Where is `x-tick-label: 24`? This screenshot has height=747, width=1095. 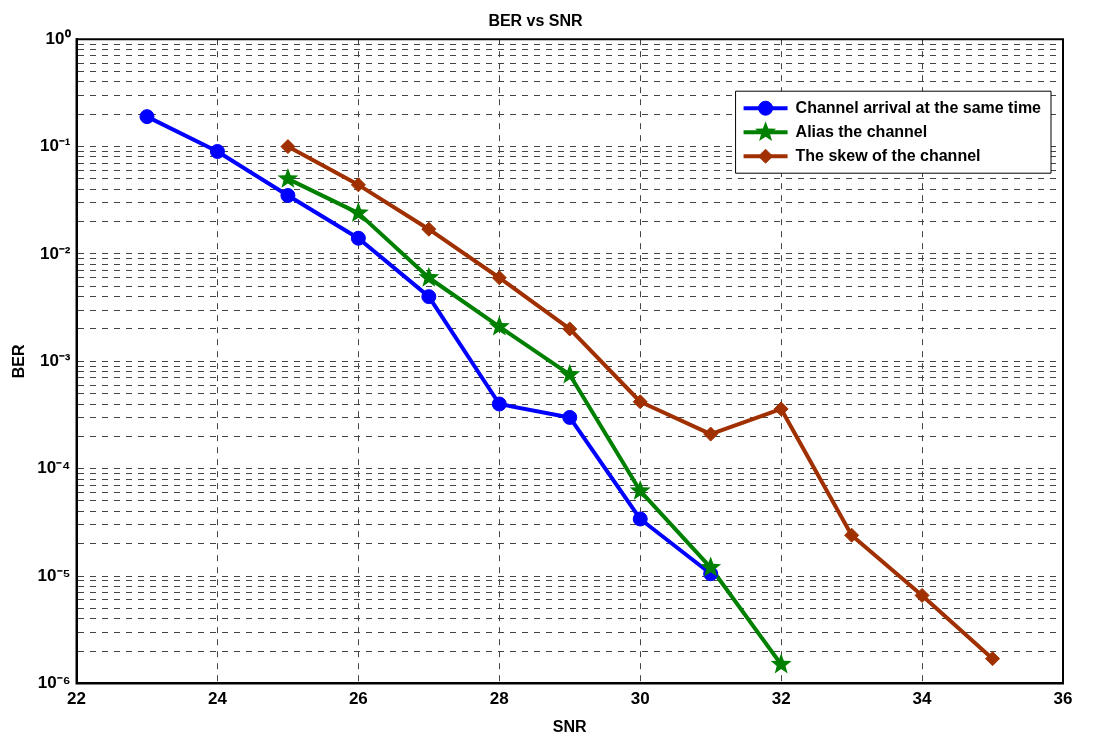 x-tick-label: 24 is located at coordinates (217, 699).